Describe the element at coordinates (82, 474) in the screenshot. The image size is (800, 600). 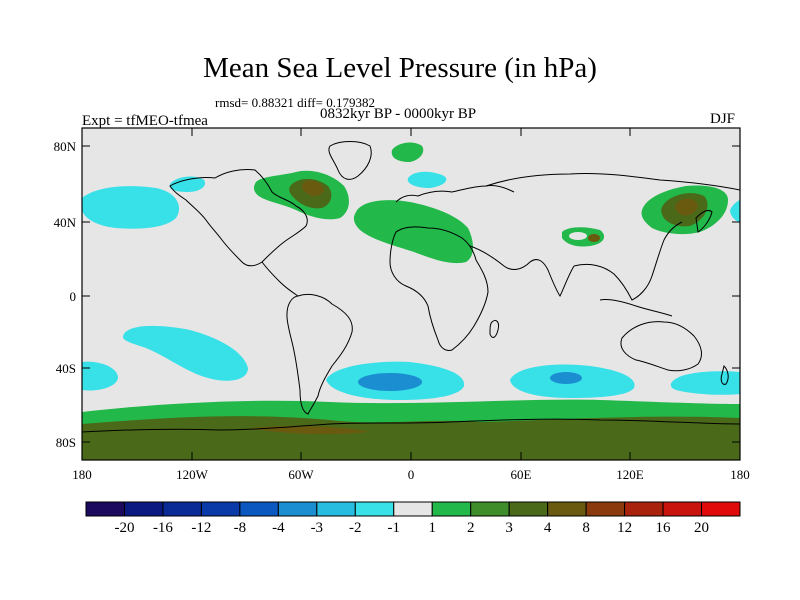
I see `lon-label-180w: 180` at that location.